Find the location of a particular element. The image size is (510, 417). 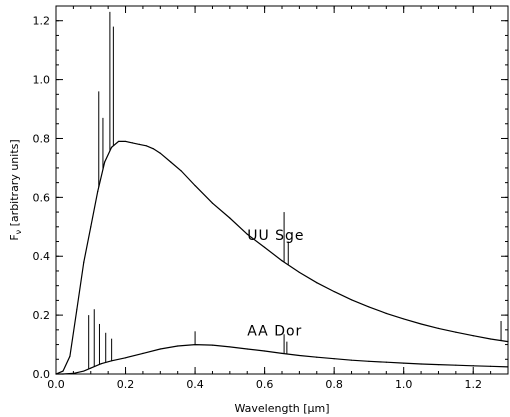

series-annotation: UU Sge is located at coordinates (275, 236).